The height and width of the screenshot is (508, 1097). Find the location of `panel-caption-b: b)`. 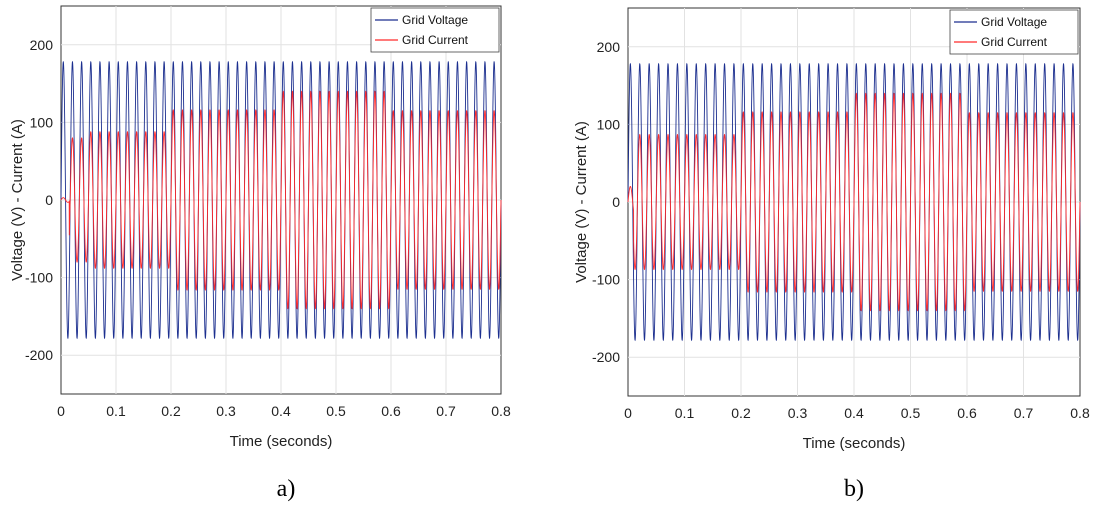

panel-caption-b: b) is located at coordinates (854, 489).